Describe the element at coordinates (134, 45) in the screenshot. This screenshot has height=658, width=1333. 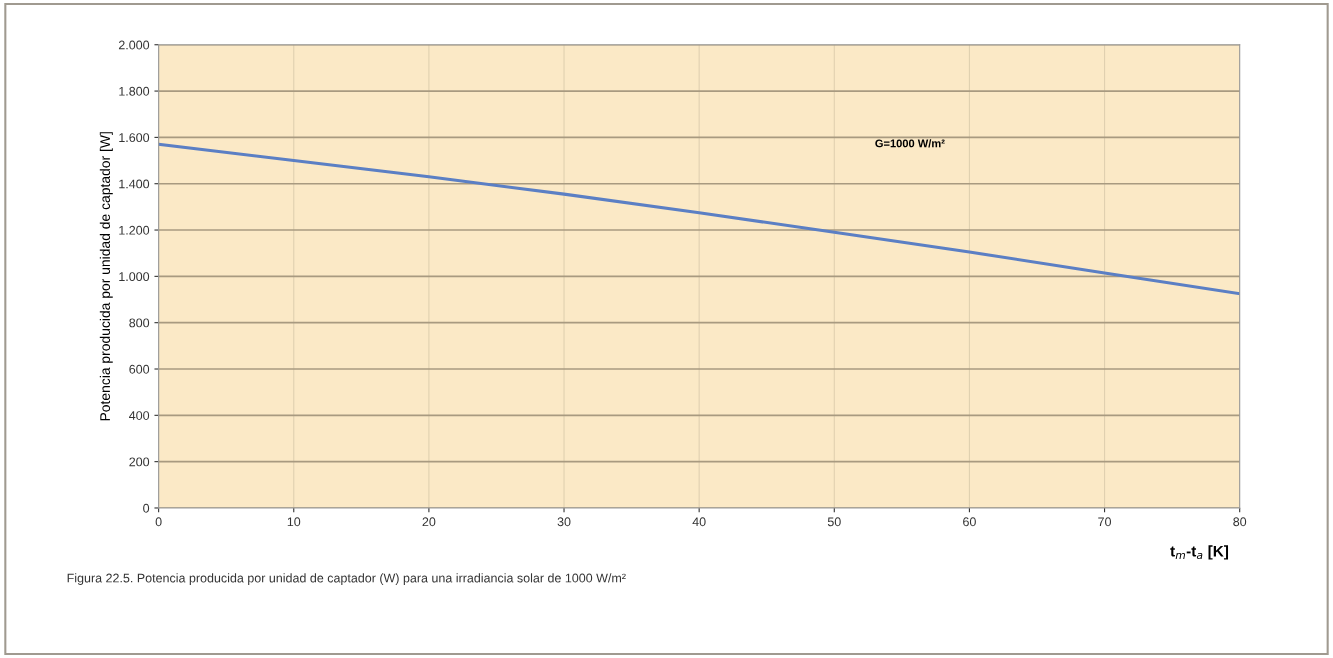
I see `y-tick-label: 2.000` at that location.